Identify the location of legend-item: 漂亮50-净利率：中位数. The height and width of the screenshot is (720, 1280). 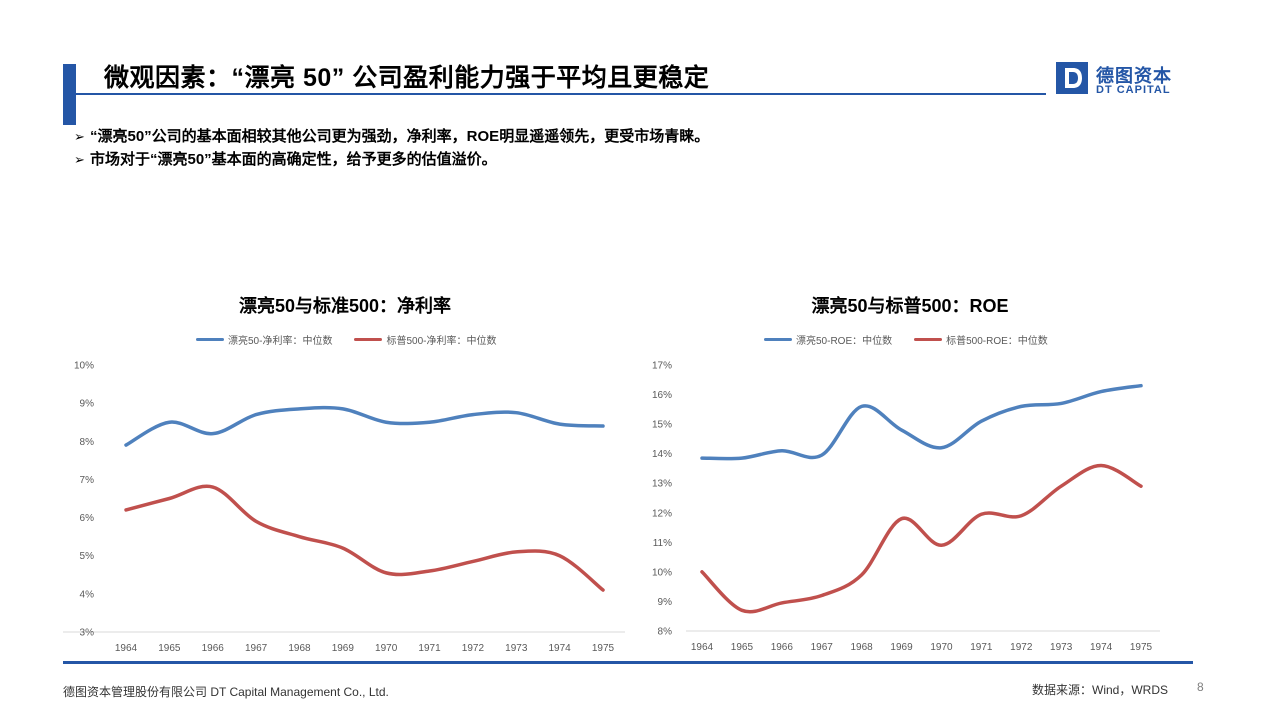
(264, 339).